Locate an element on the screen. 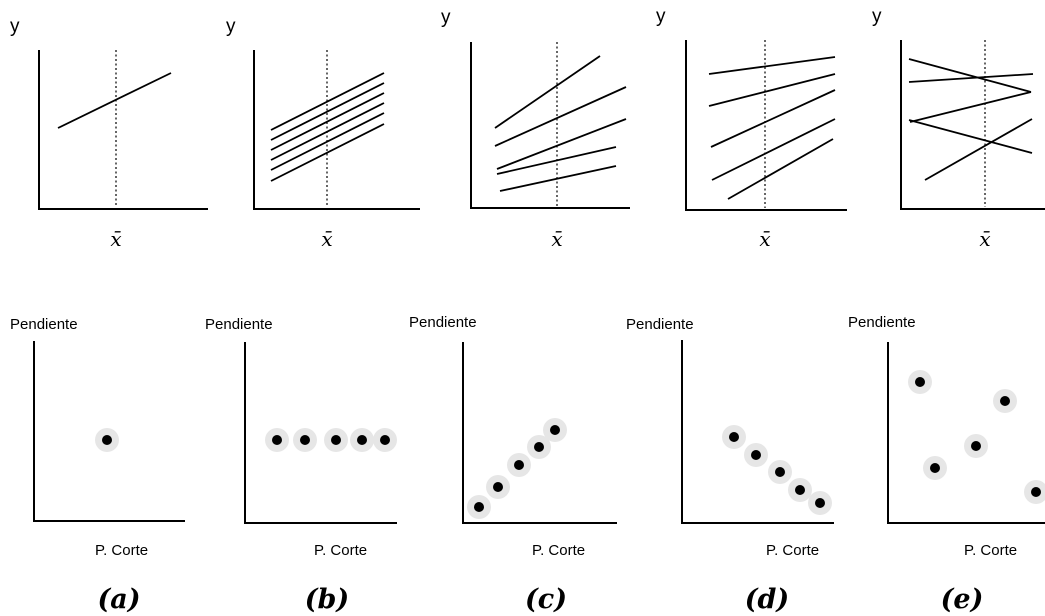 This screenshot has height=616, width=1045. scatter-panel-d: Pendiente P. Corte (d) is located at coordinates (730, 465).